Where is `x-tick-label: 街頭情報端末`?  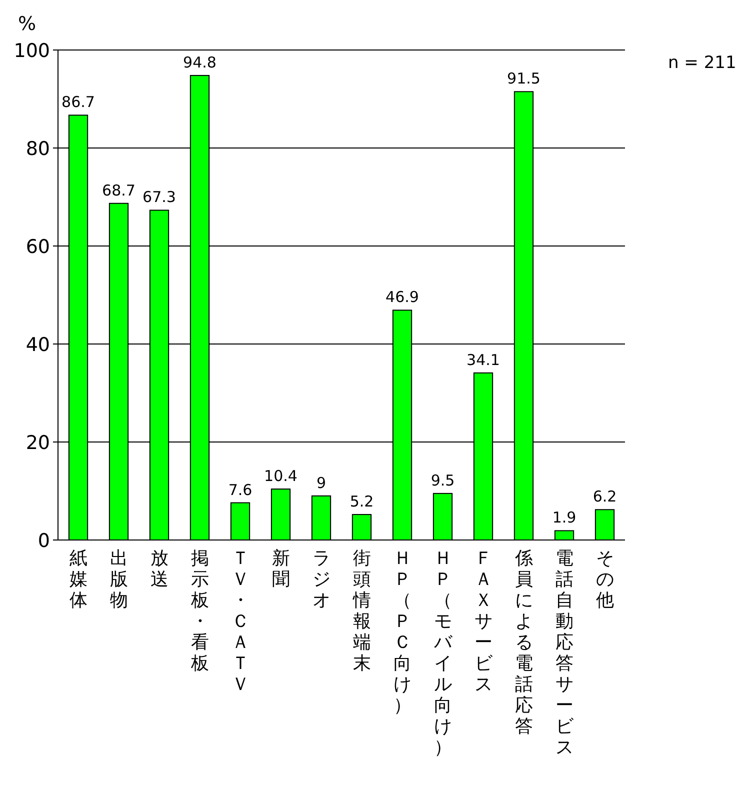
x-tick-label: 街頭情報端末 is located at coordinates (361, 611).